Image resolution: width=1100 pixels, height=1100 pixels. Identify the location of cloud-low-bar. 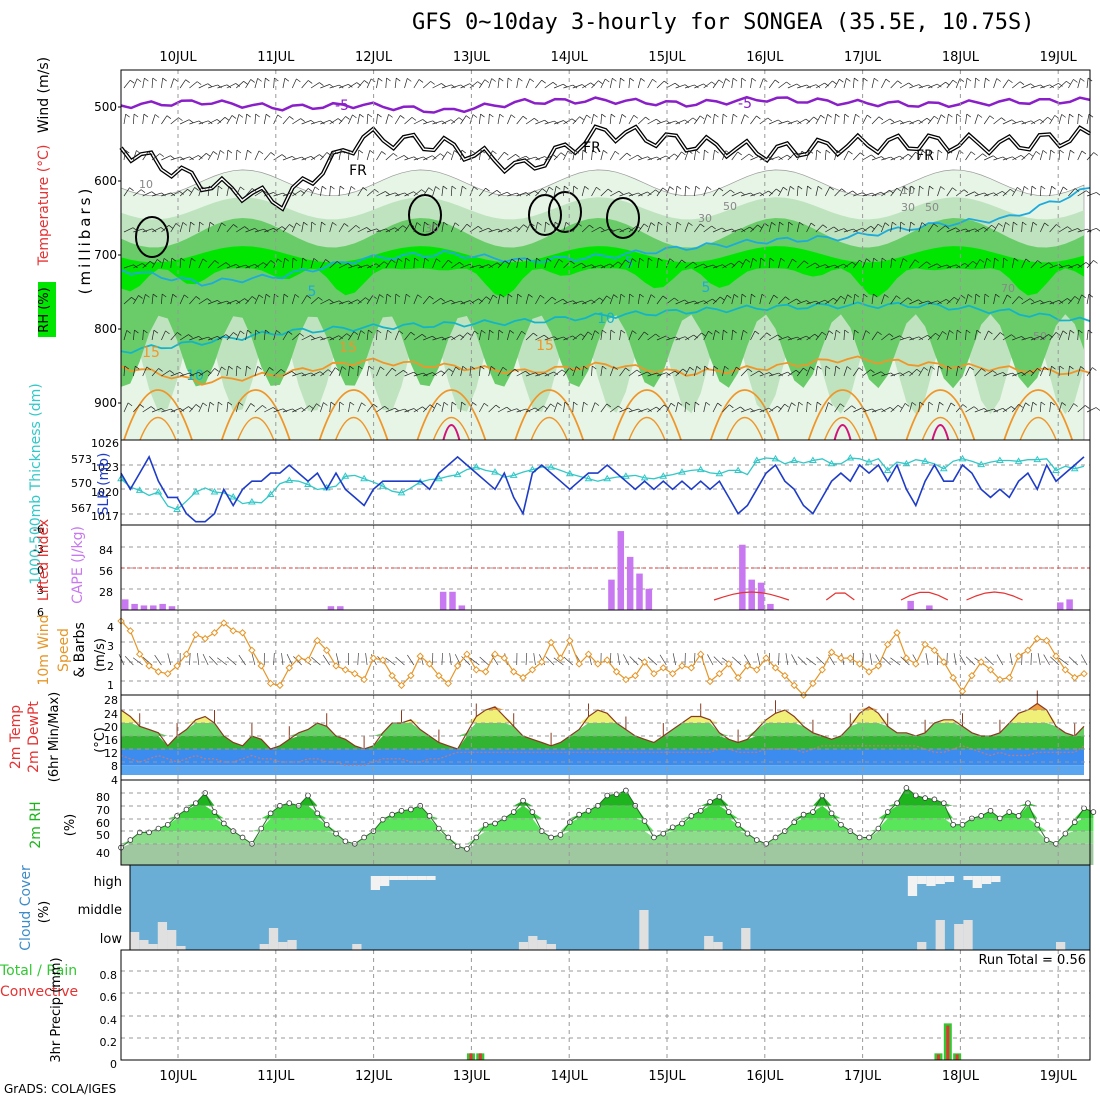
(1061, 946).